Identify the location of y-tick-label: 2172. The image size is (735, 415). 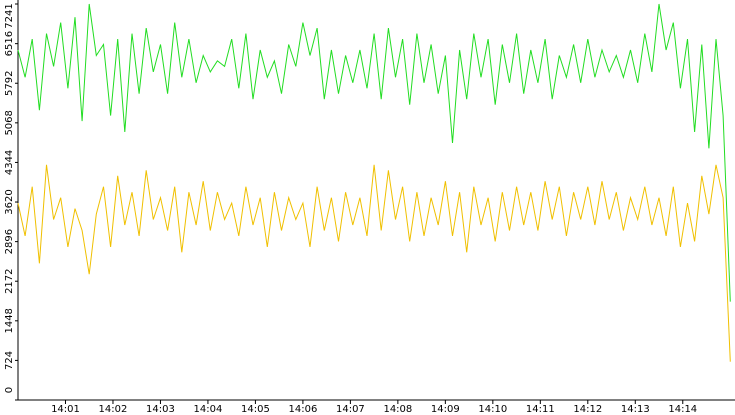
(9, 280).